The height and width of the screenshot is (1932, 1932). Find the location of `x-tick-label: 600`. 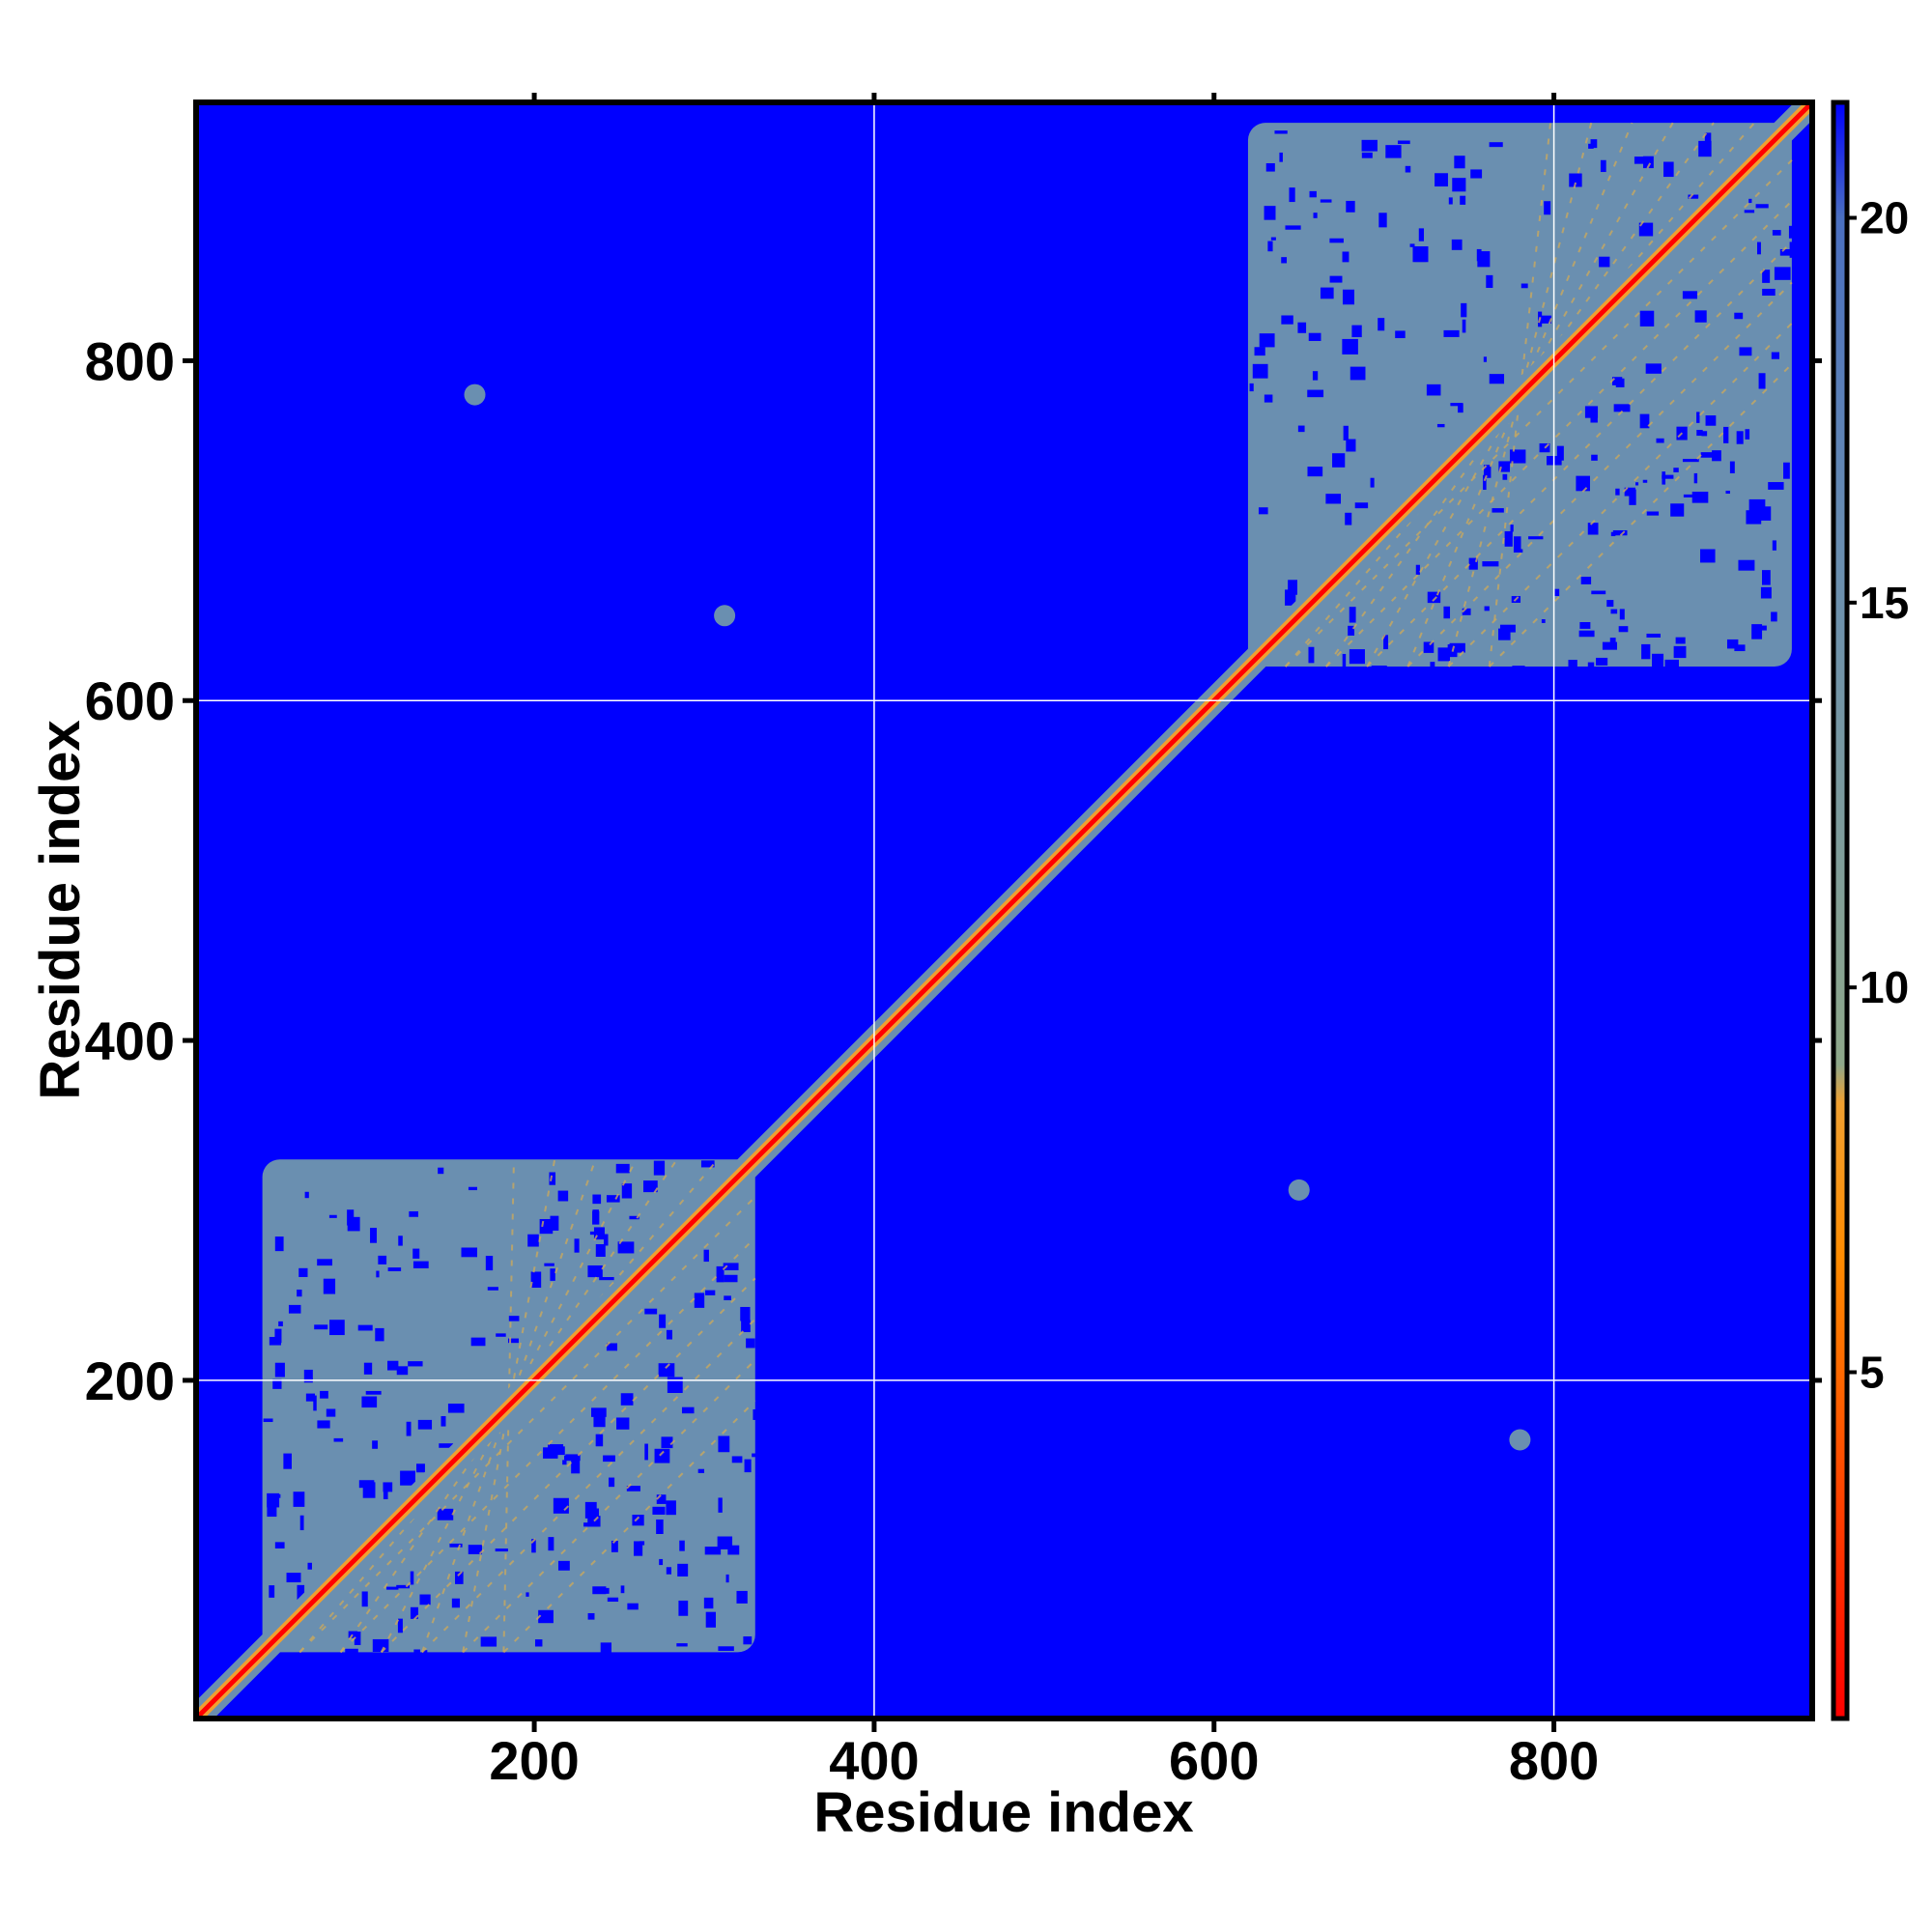

x-tick-label: 600 is located at coordinates (1214, 1760).